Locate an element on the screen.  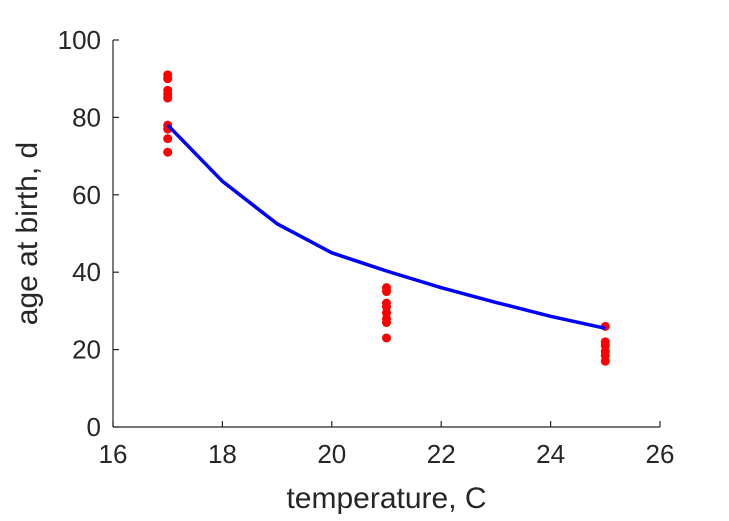
x-tick-label: 16 is located at coordinates (113, 454).